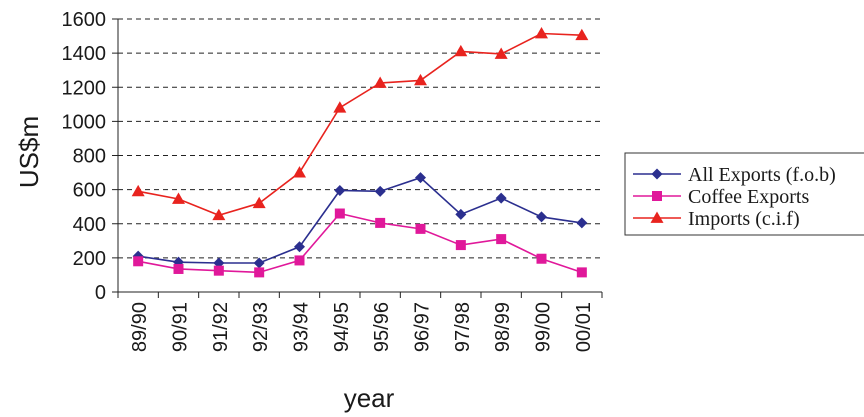 Image resolution: width=864 pixels, height=417 pixels. Describe the element at coordinates (423, 327) in the screenshot. I see `x-tick-label: 96/97` at that location.